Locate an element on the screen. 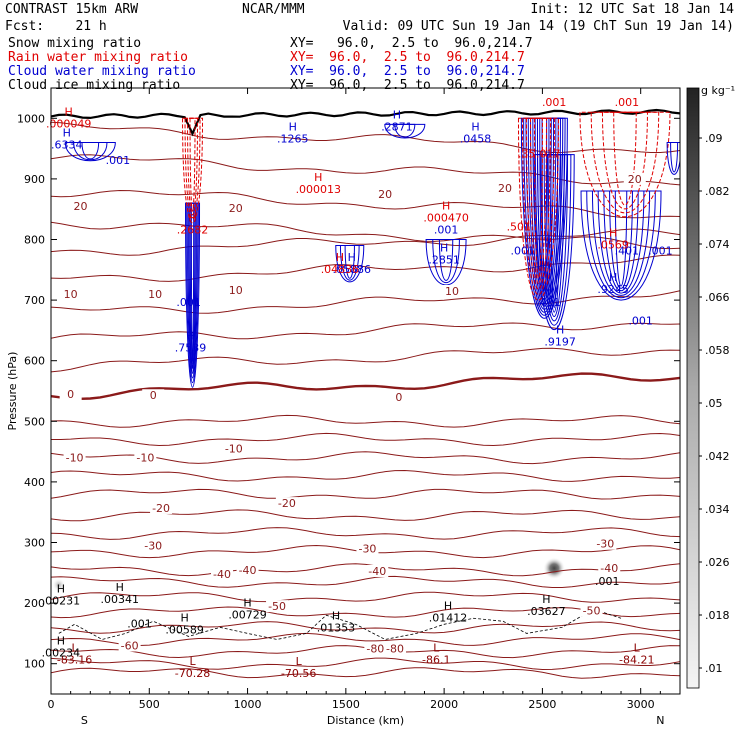  y-tick-label-4: 500 is located at coordinates (34, 421).